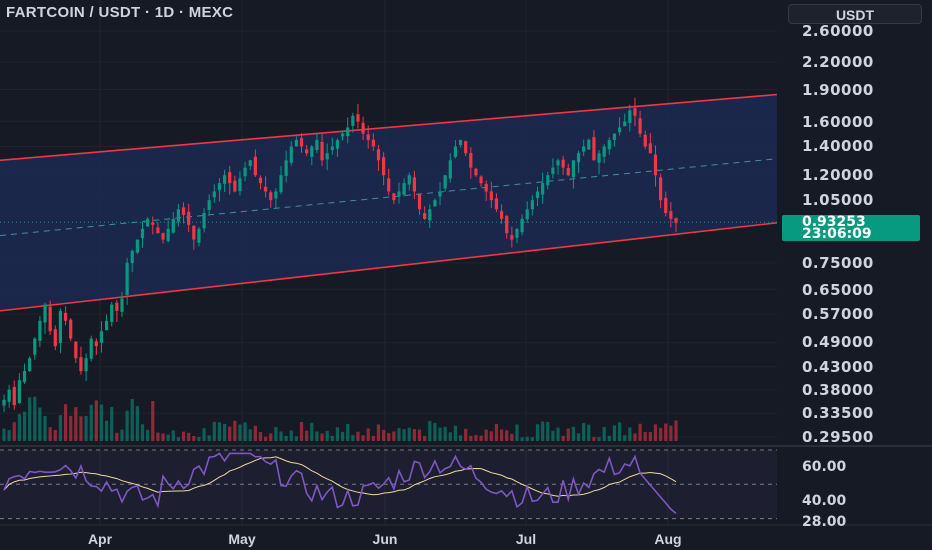 The image size is (932, 550). Describe the element at coordinates (834, 222) in the screenshot. I see `last-price-value: 0.93253` at that location.